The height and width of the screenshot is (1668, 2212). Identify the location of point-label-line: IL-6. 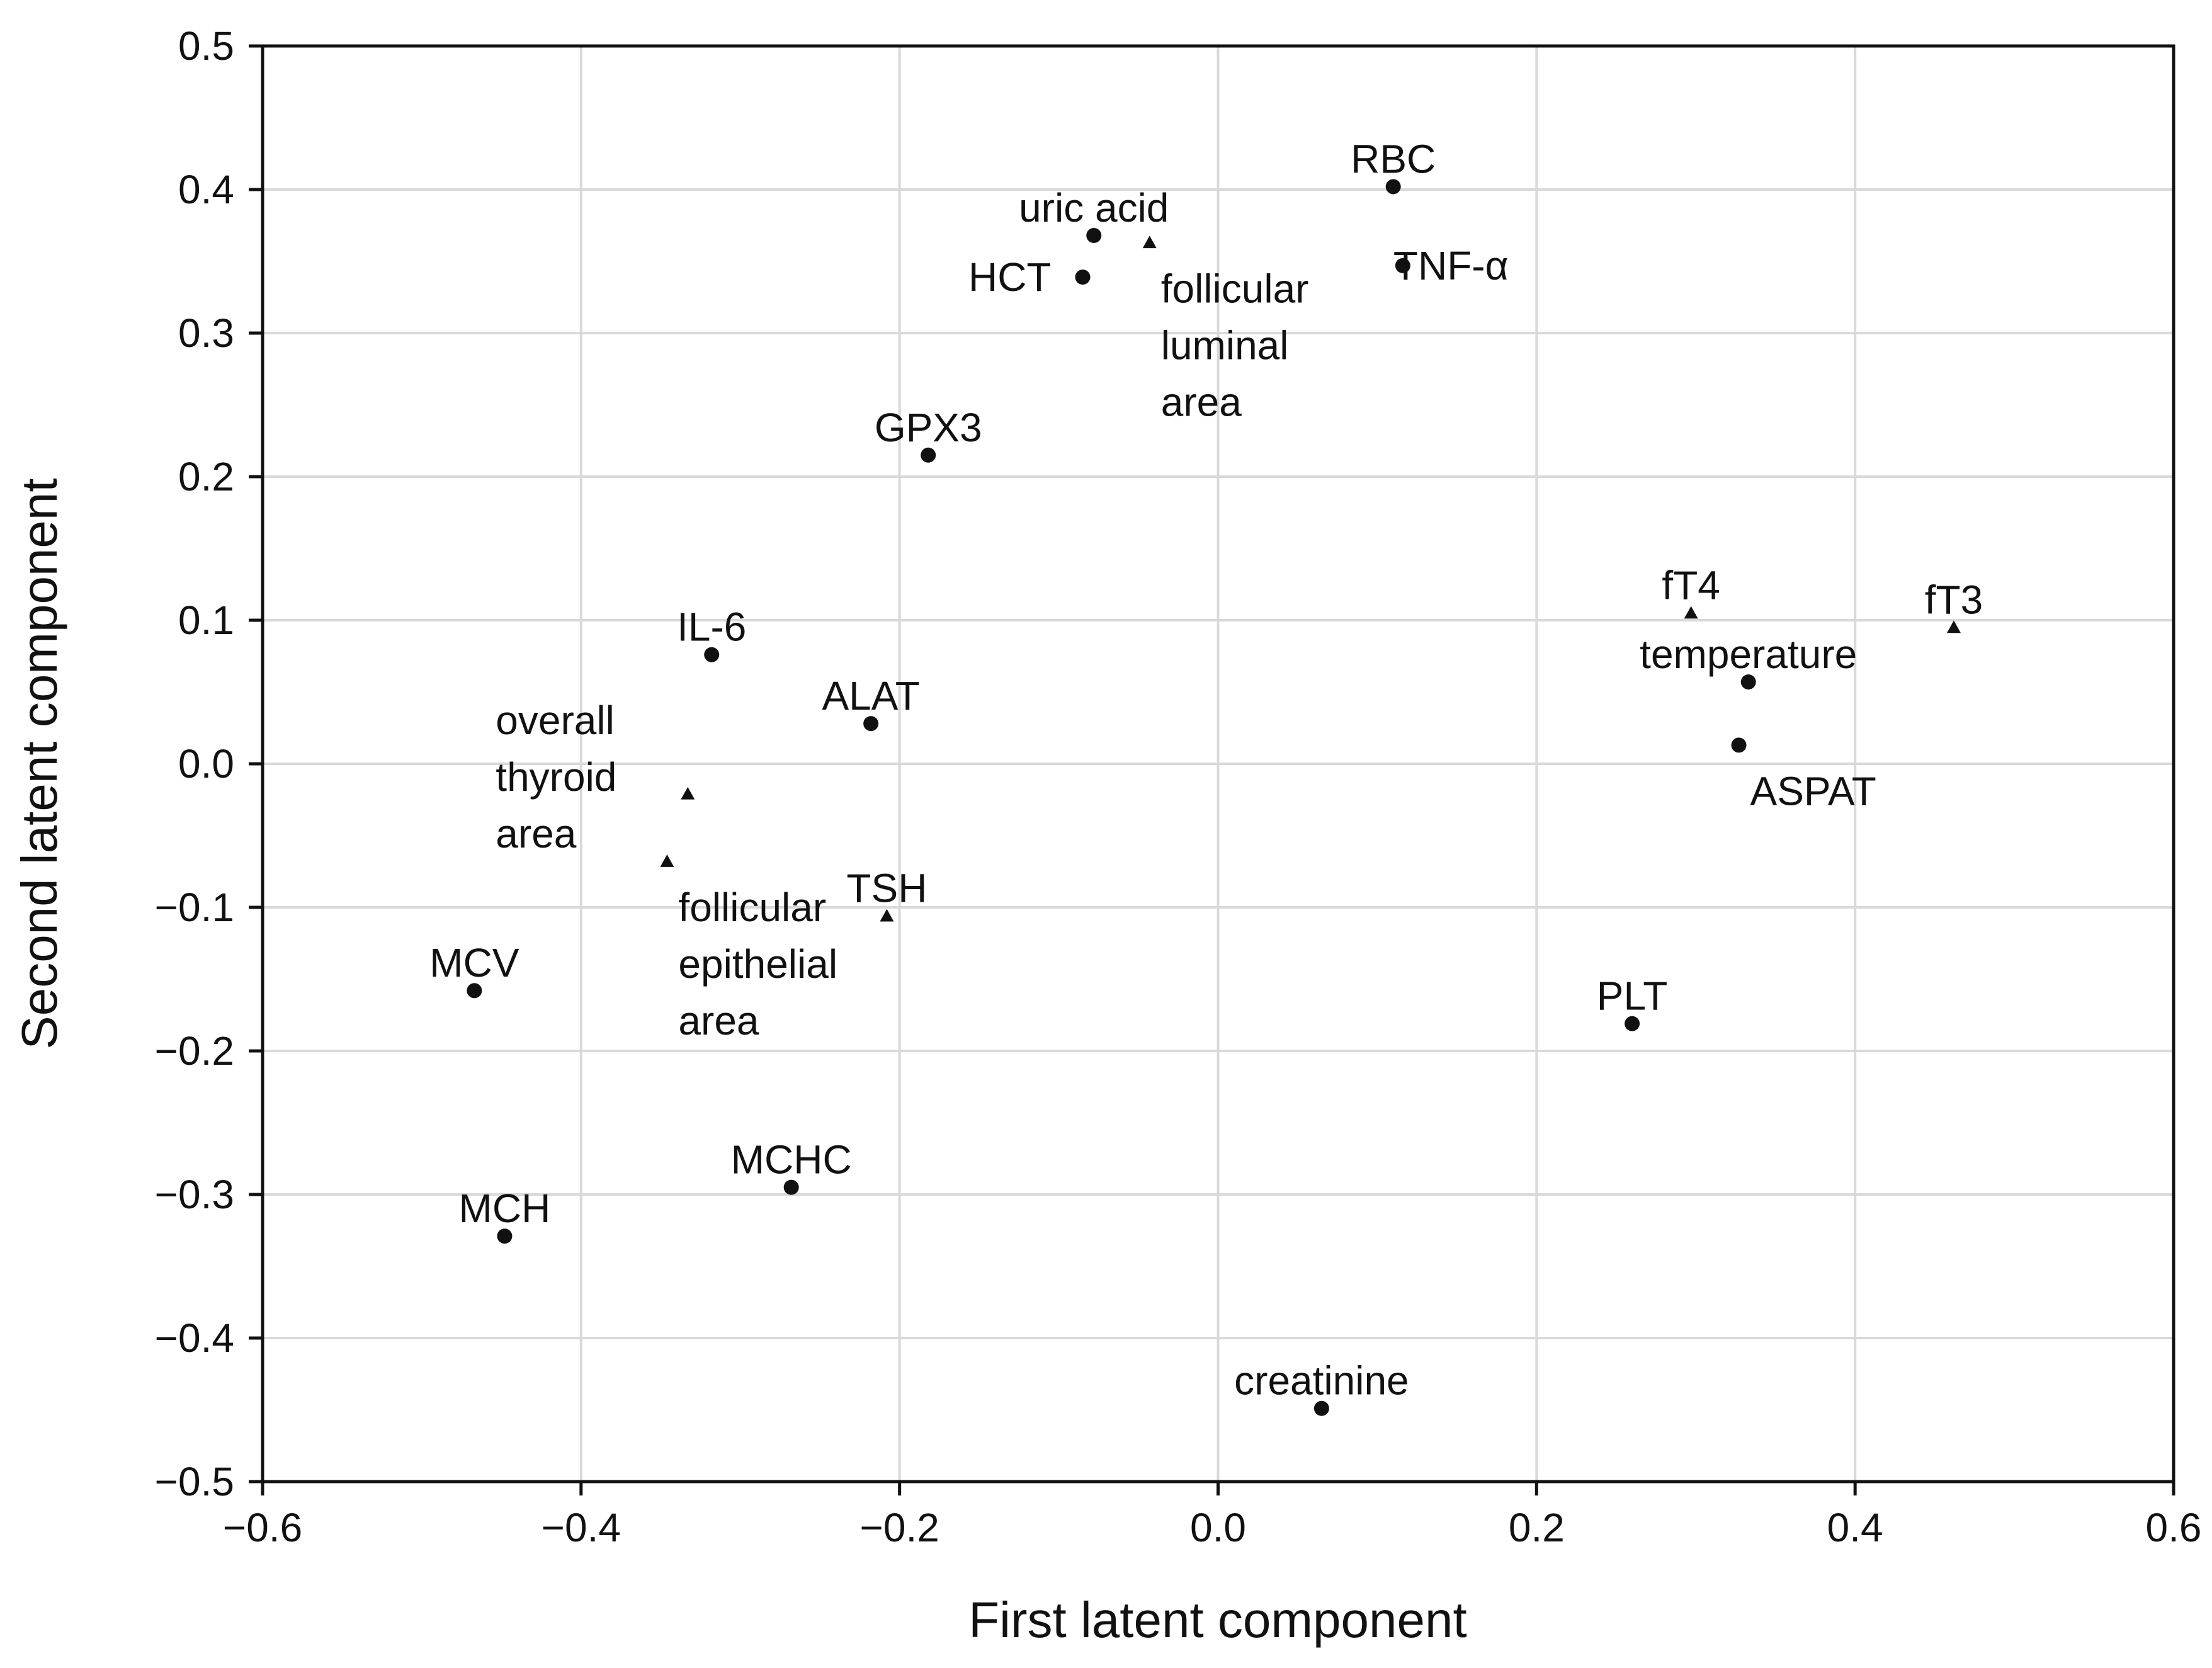
(711, 627).